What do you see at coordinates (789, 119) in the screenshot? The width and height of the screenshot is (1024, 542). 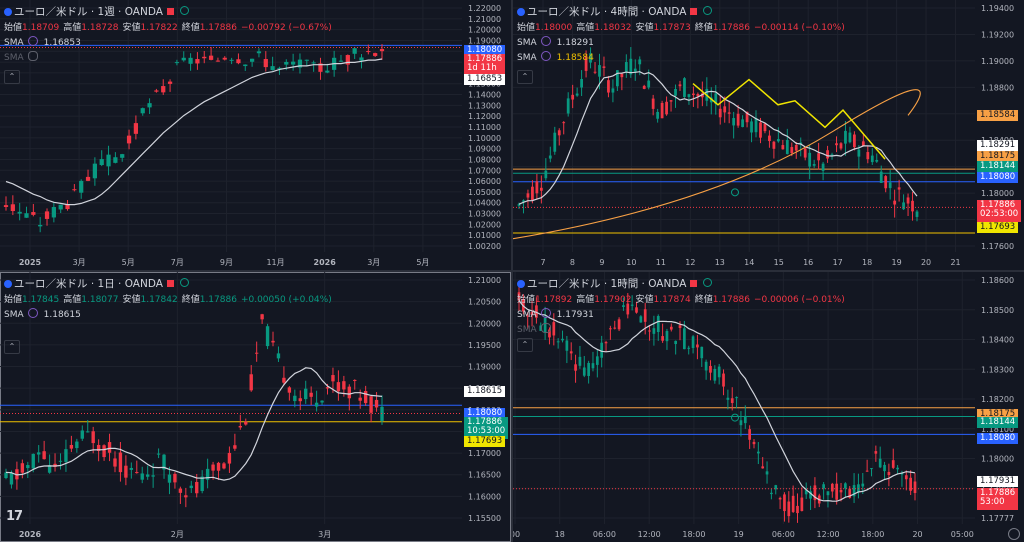 I see `zigzag-line` at bounding box center [789, 119].